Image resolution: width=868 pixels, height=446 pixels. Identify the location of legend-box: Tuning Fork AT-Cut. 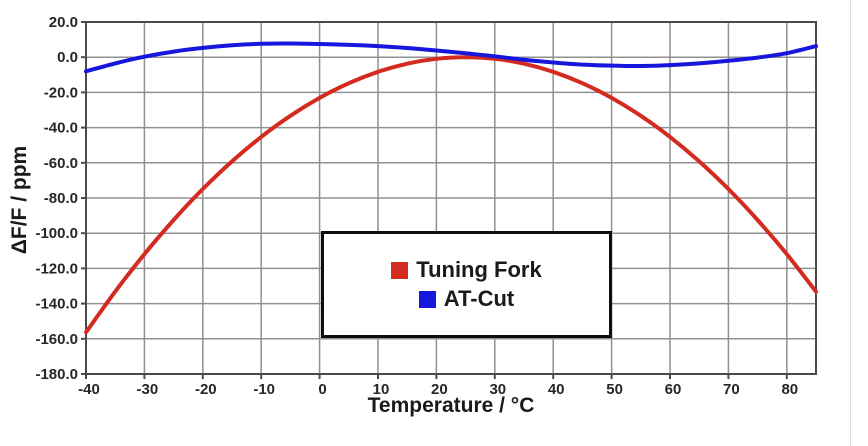
(466, 284).